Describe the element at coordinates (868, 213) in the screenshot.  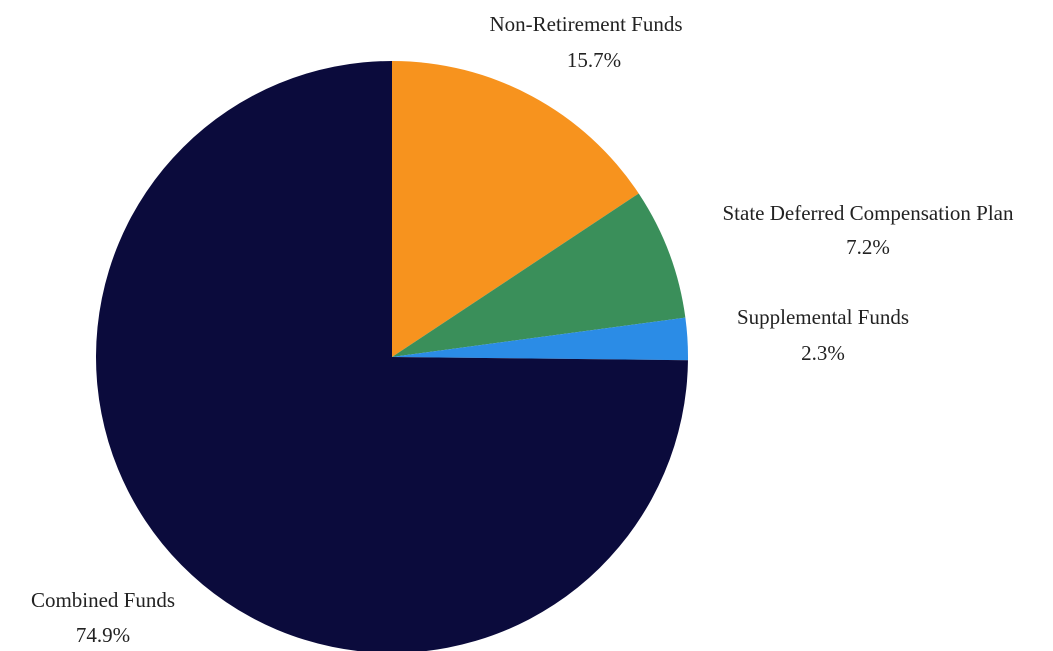
I see `slice-label-state-deferred-compensation-plan: State Deferred Compensation Plan` at that location.